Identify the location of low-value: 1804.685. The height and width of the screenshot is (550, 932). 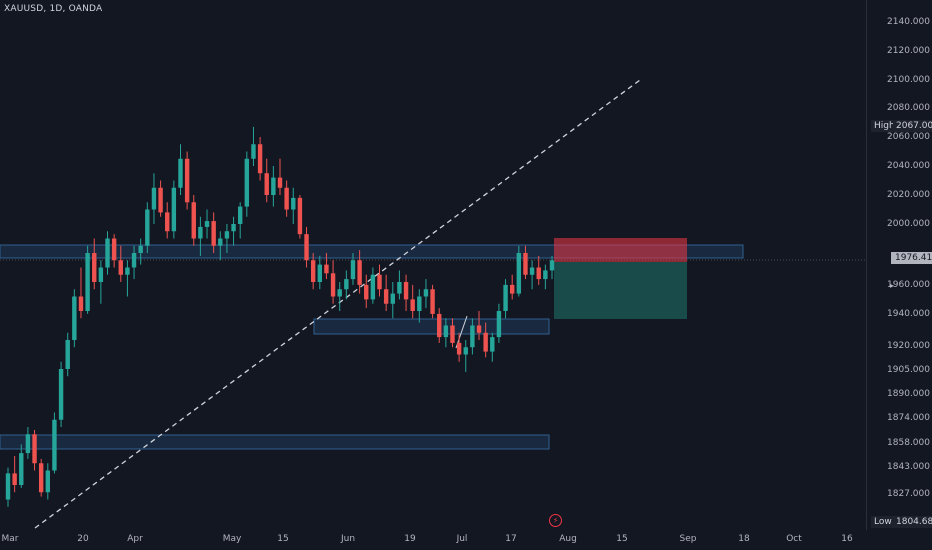
(912, 522).